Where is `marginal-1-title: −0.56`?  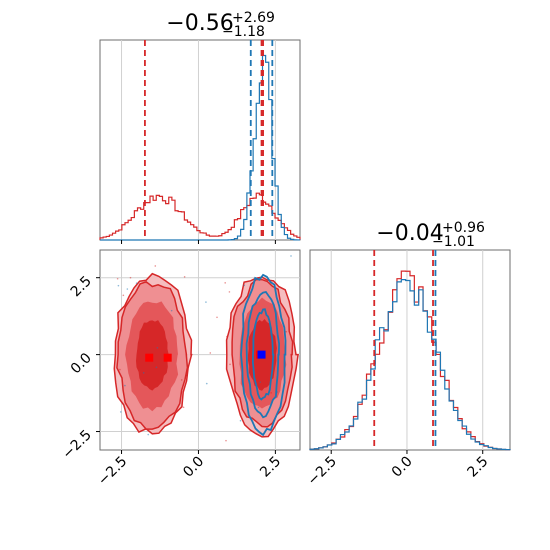
marginal-1-title: −0.56 is located at coordinates (199, 23).